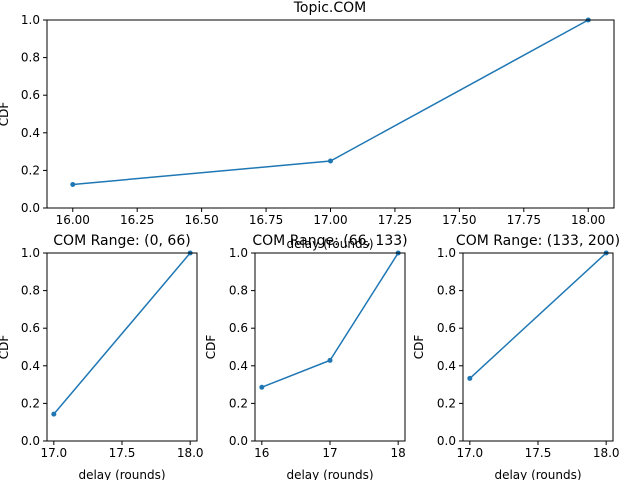 The height and width of the screenshot is (480, 640). What do you see at coordinates (266, 220) in the screenshot?
I see `x-tick-label: 16.75` at bounding box center [266, 220].